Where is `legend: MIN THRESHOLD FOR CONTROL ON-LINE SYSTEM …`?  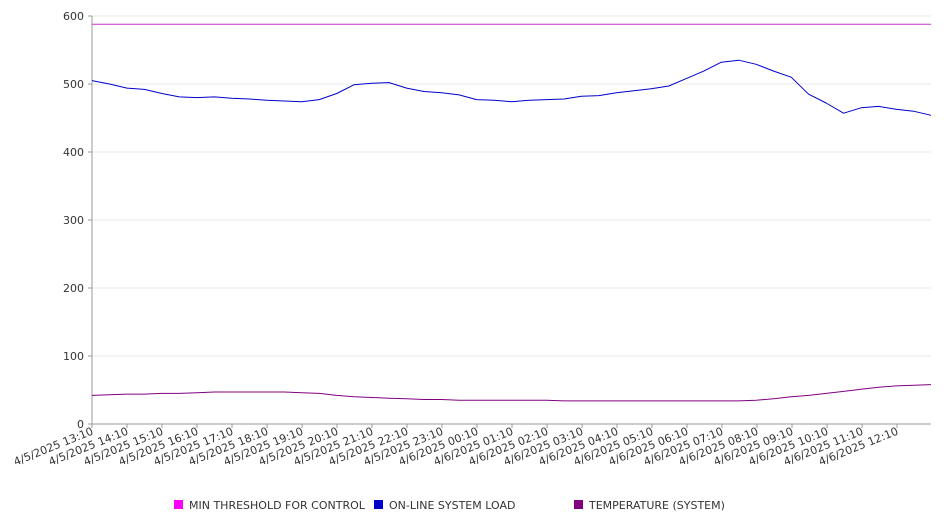
legend: MIN THRESHOLD FOR CONTROL ON-LINE SYSTEM … is located at coordinates (449, 505).